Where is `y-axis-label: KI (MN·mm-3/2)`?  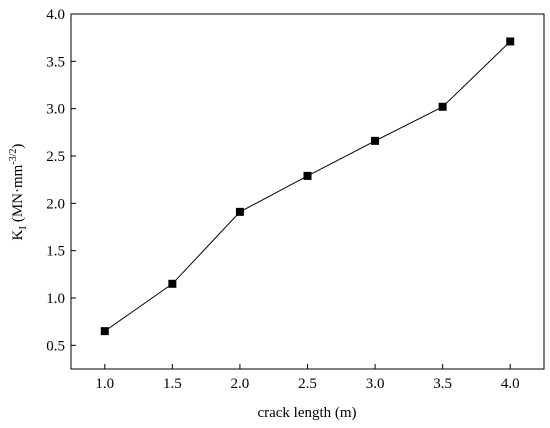 y-axis-label: KI (MN·mm-3/2) is located at coordinates (18, 192).